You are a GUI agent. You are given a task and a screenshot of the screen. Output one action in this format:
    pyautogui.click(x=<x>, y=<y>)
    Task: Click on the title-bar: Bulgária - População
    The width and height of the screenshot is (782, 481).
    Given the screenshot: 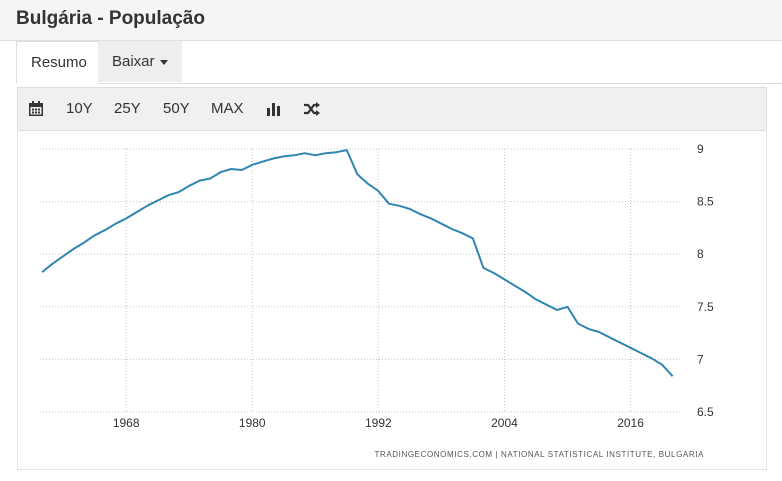 What is the action you would take?
    pyautogui.click(x=391, y=20)
    